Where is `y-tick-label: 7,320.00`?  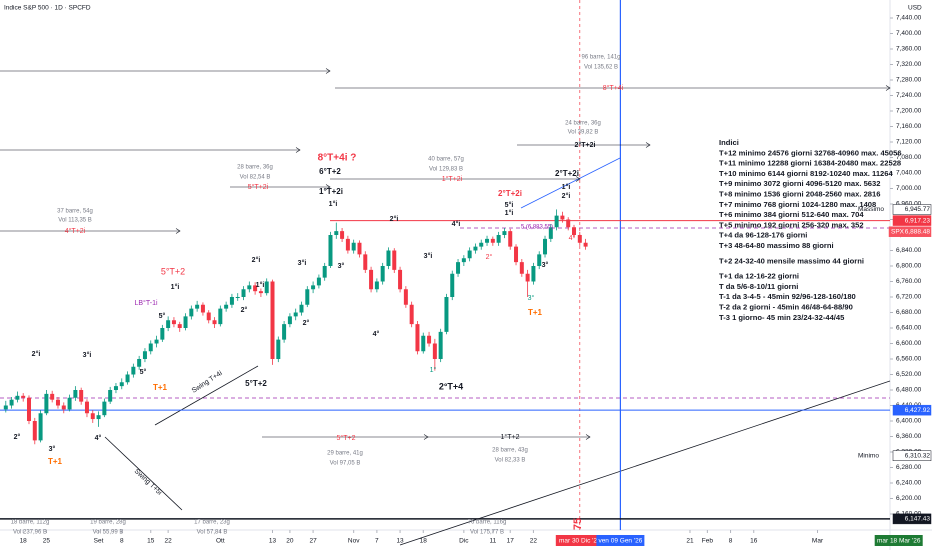 y-tick-label: 7,320.00 is located at coordinates (909, 64).